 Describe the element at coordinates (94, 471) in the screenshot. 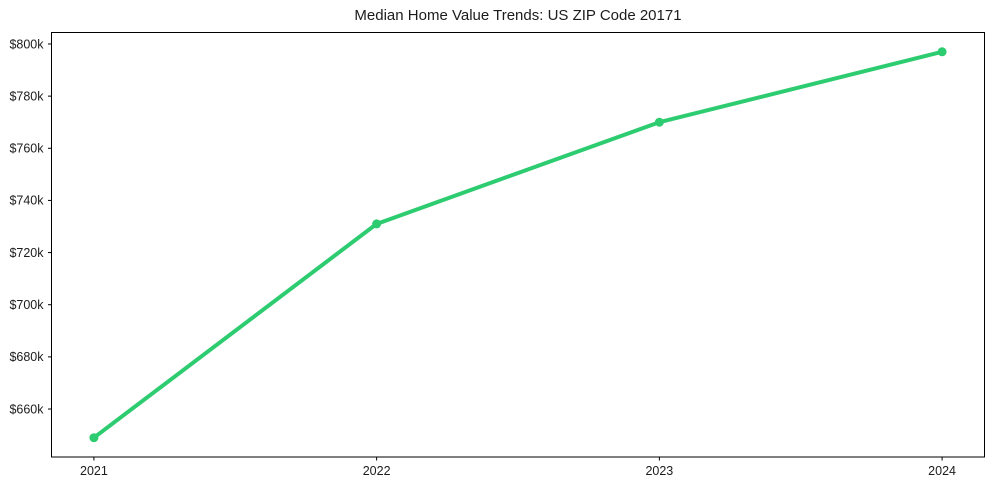

I see `x-tick-label: 2021` at that location.